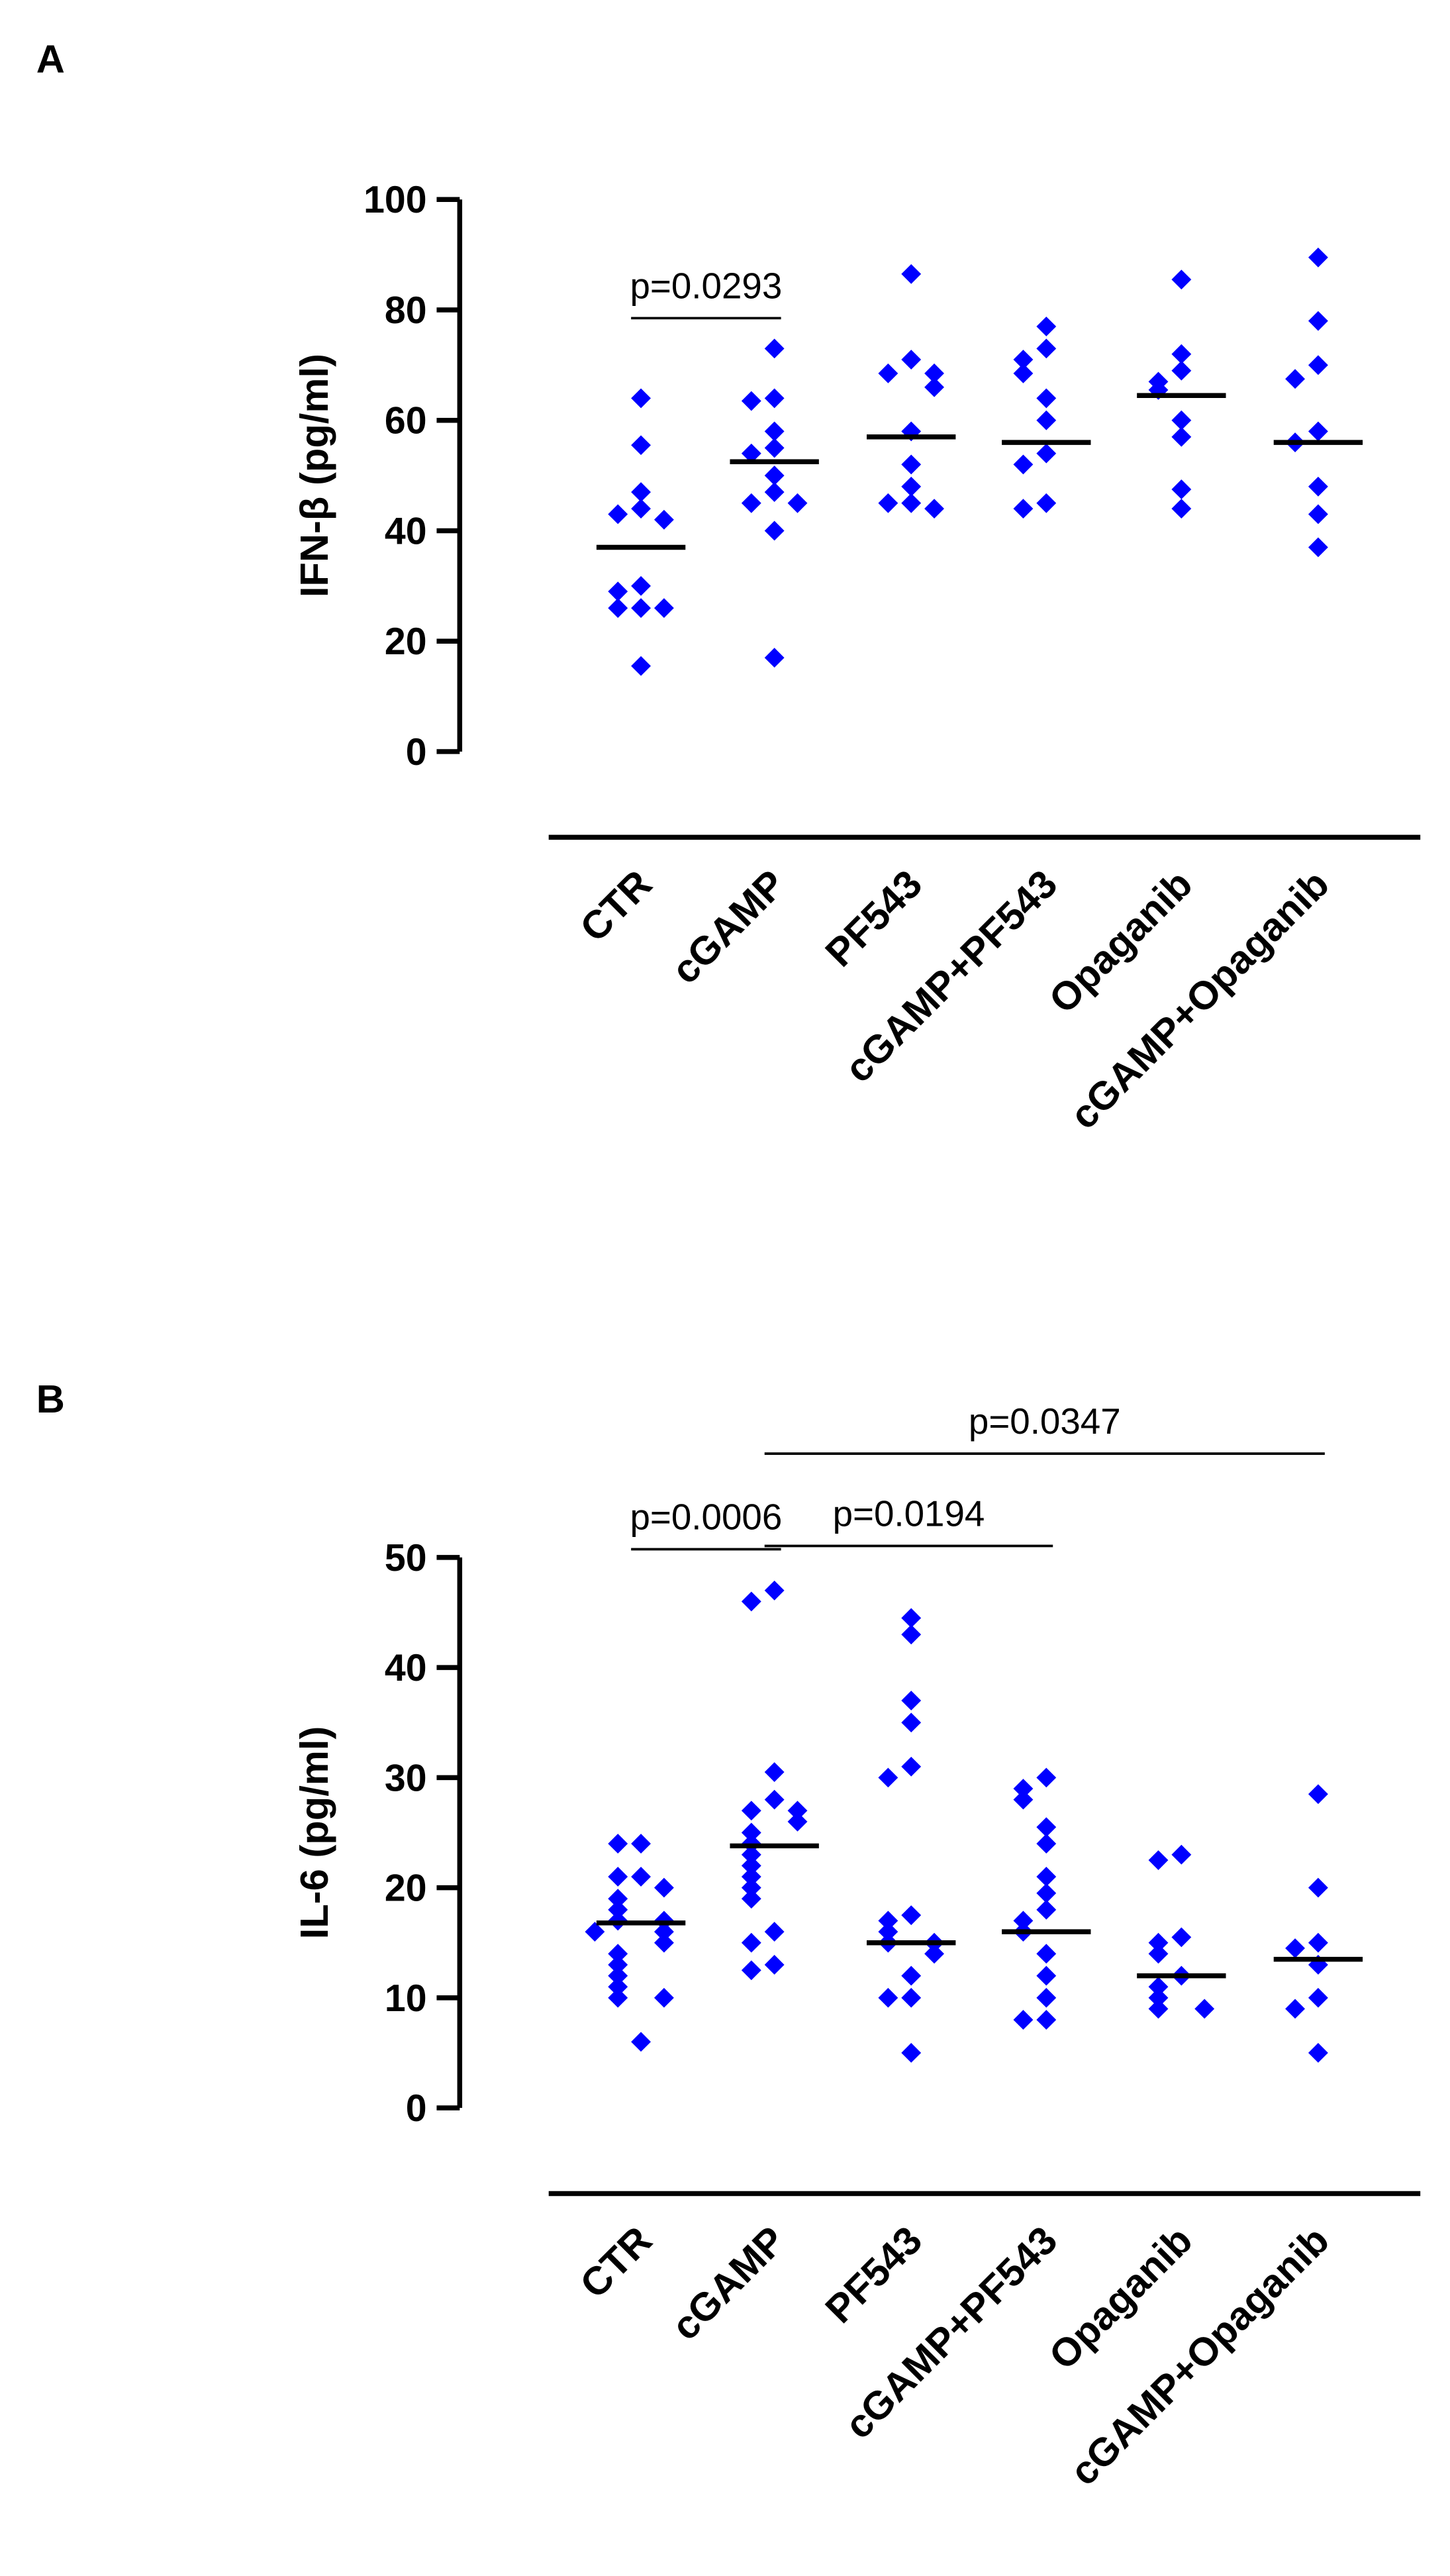 The image size is (1450, 2576). I want to click on y-tick-label: 20, so click(406, 641).